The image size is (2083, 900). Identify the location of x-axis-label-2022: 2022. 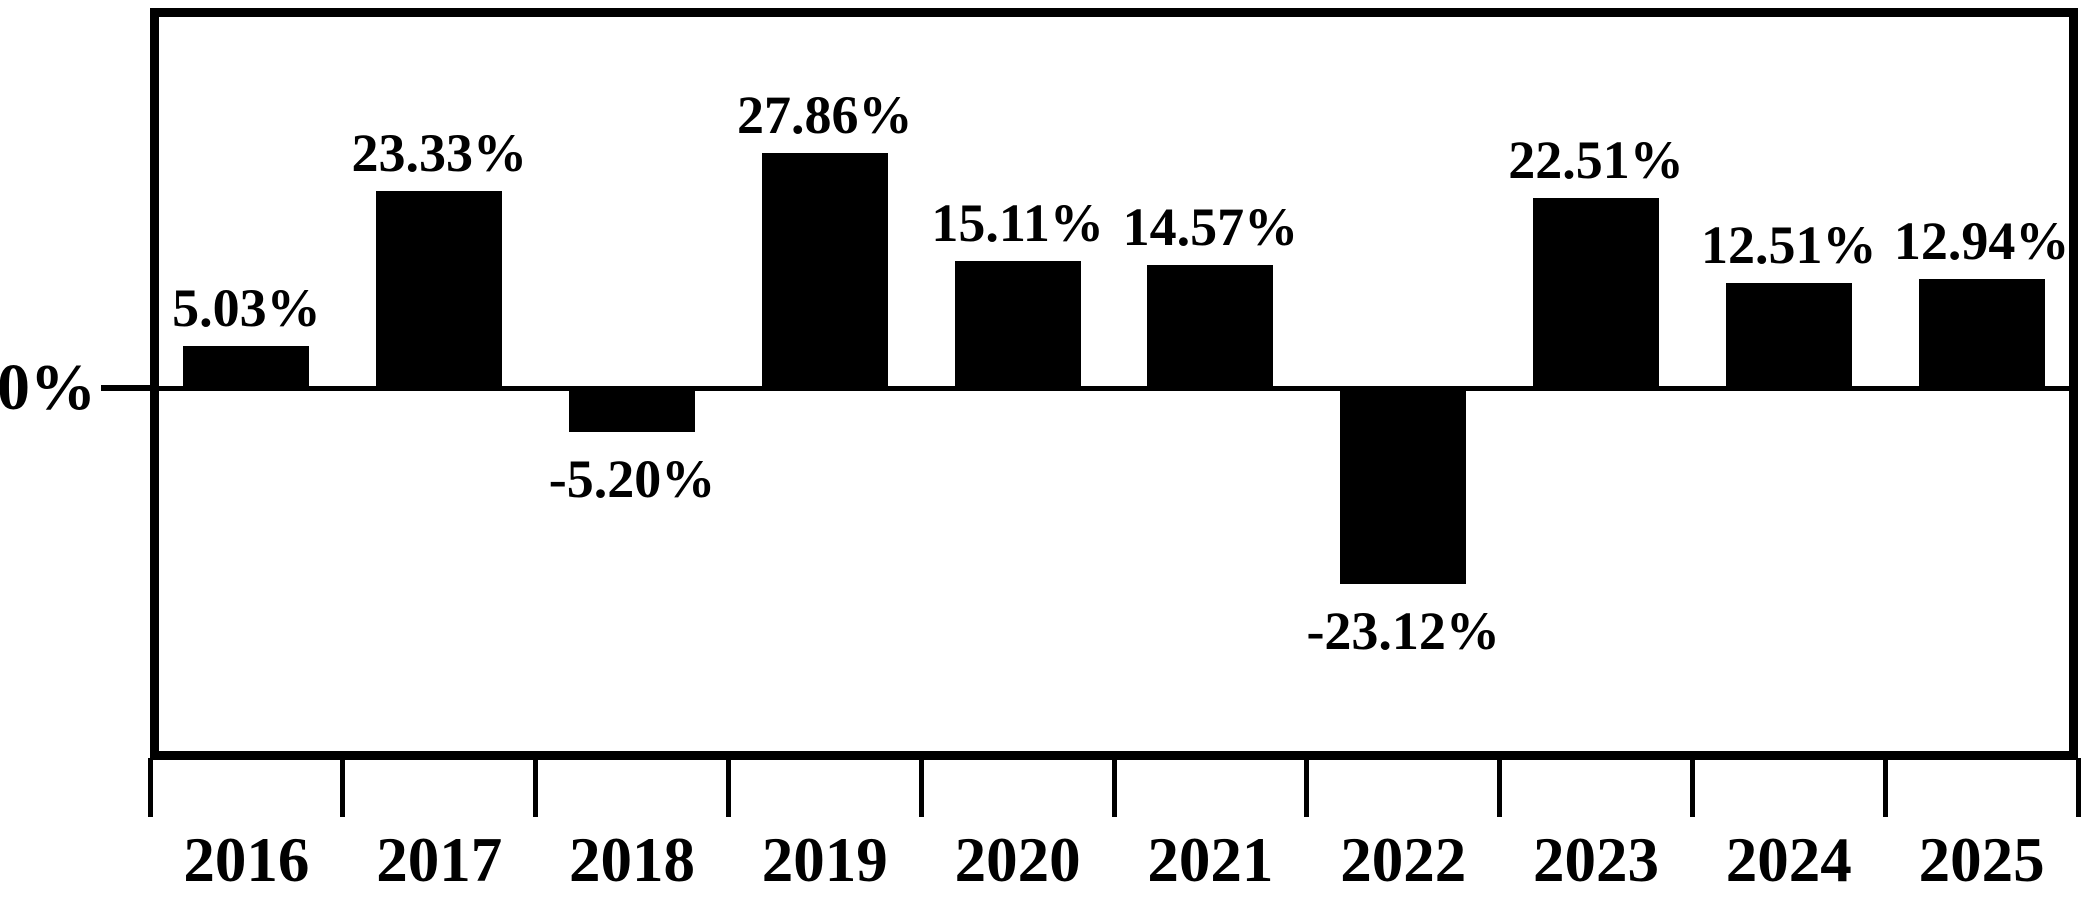
(1403, 859).